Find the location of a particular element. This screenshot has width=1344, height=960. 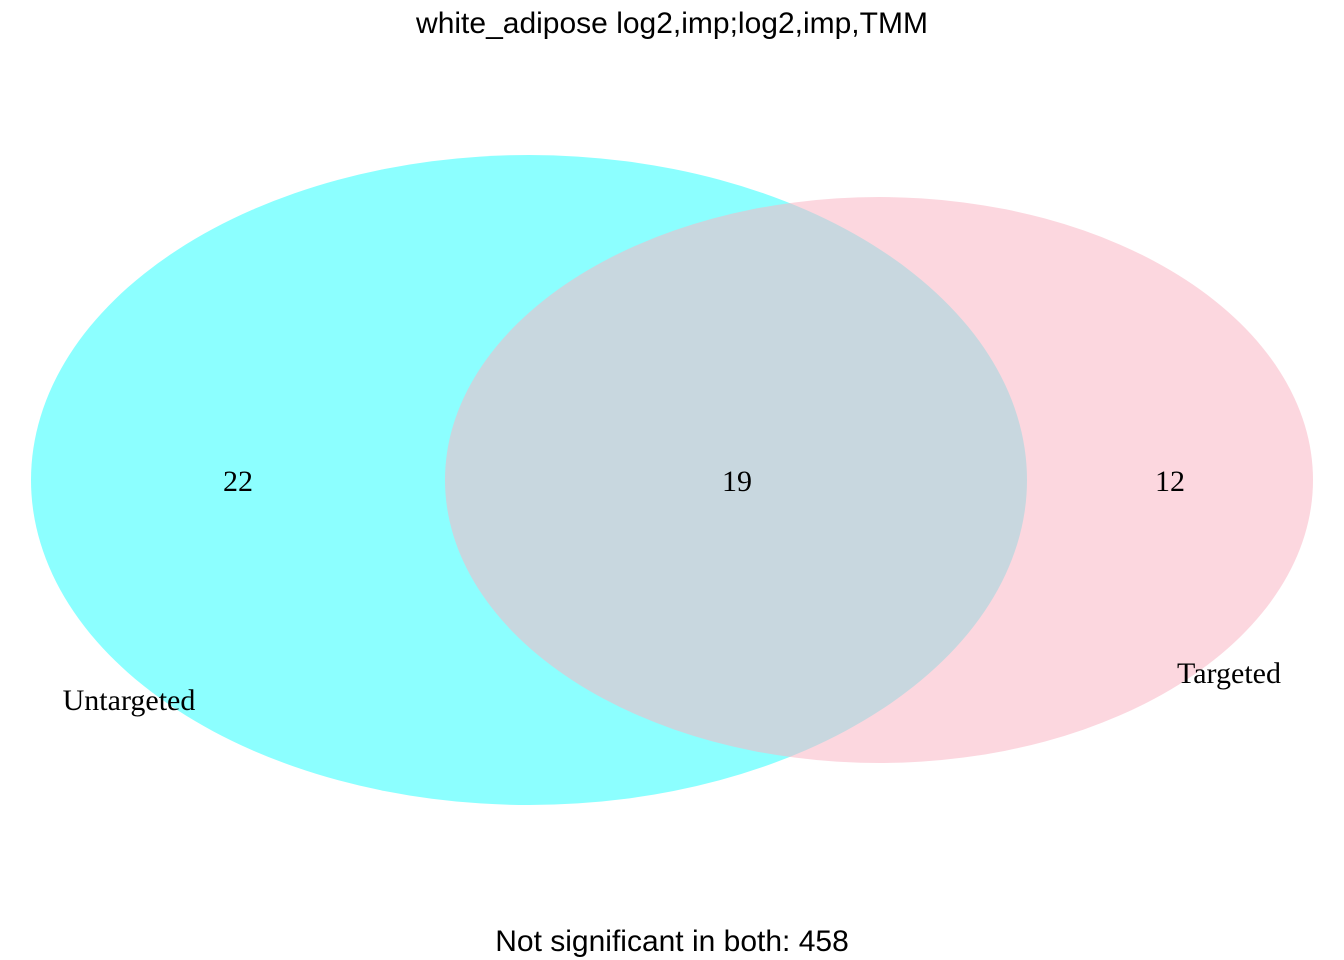

intersection-count: 19 is located at coordinates (737, 481).